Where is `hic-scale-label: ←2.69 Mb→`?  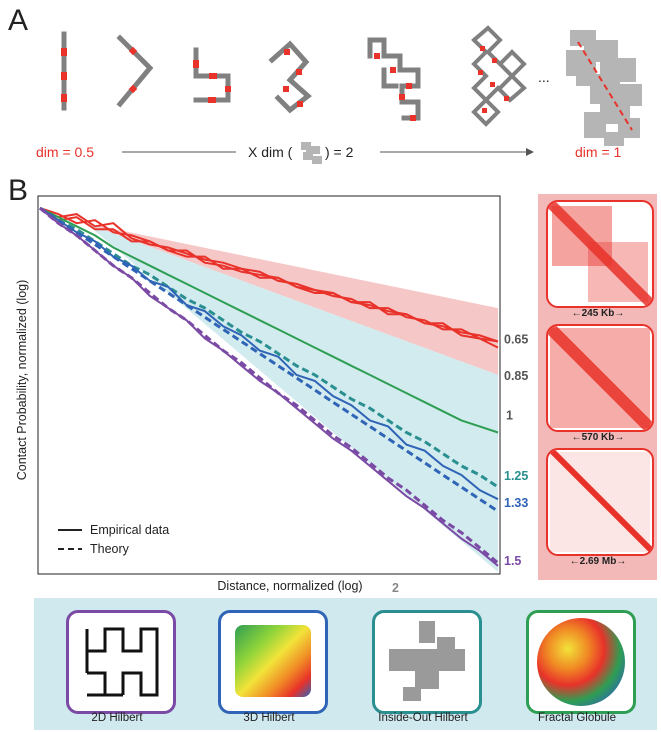
hic-scale-label: ←2.69 Mb→ is located at coordinates (598, 561).